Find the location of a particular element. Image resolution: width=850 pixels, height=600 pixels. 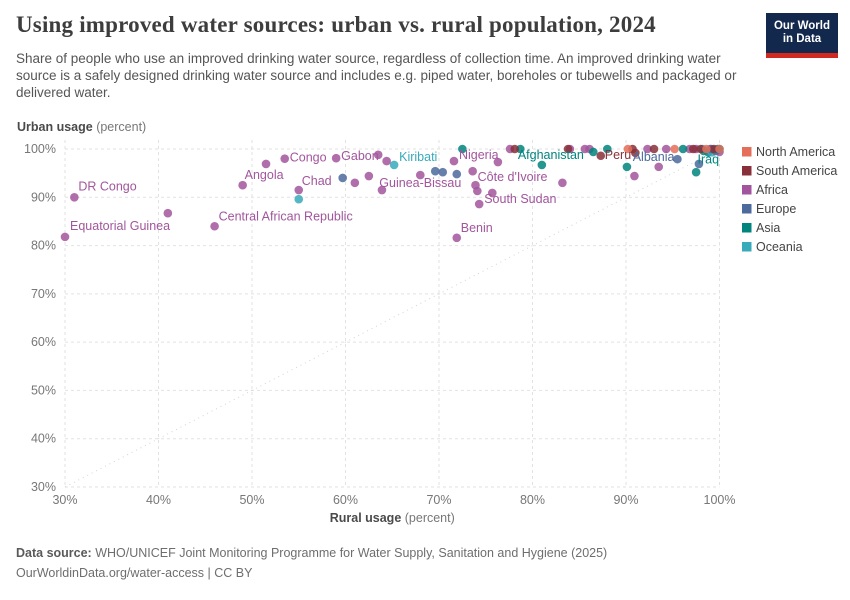

country-label-gabon: Gabon is located at coordinates (360, 156).